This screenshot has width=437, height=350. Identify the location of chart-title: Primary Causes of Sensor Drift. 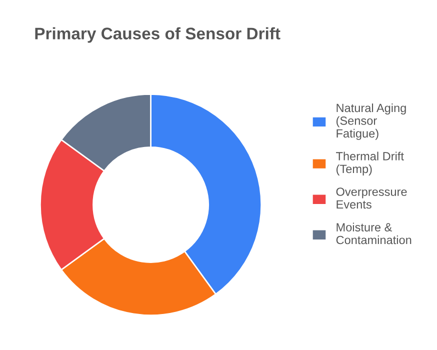
(157, 35).